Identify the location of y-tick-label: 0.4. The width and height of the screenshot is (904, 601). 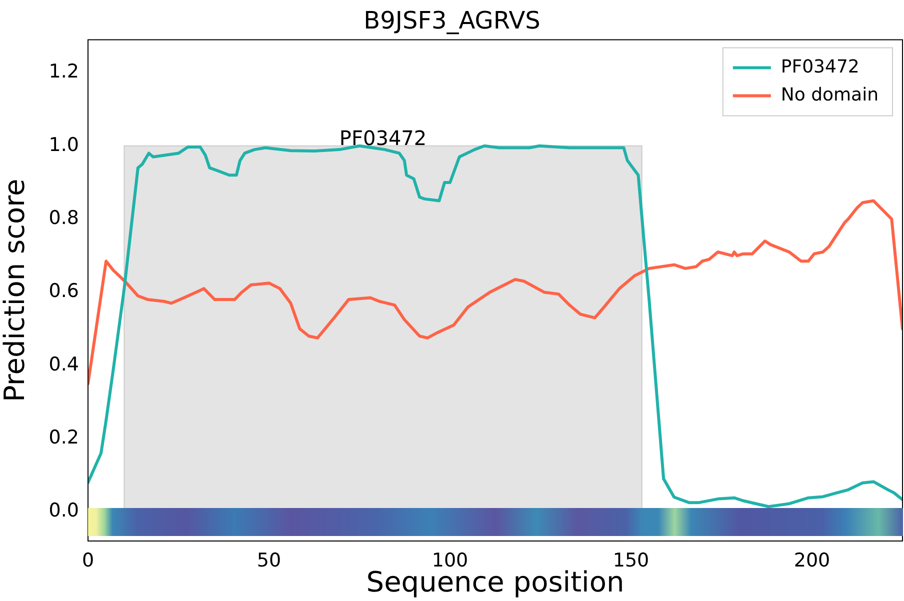
(63, 364).